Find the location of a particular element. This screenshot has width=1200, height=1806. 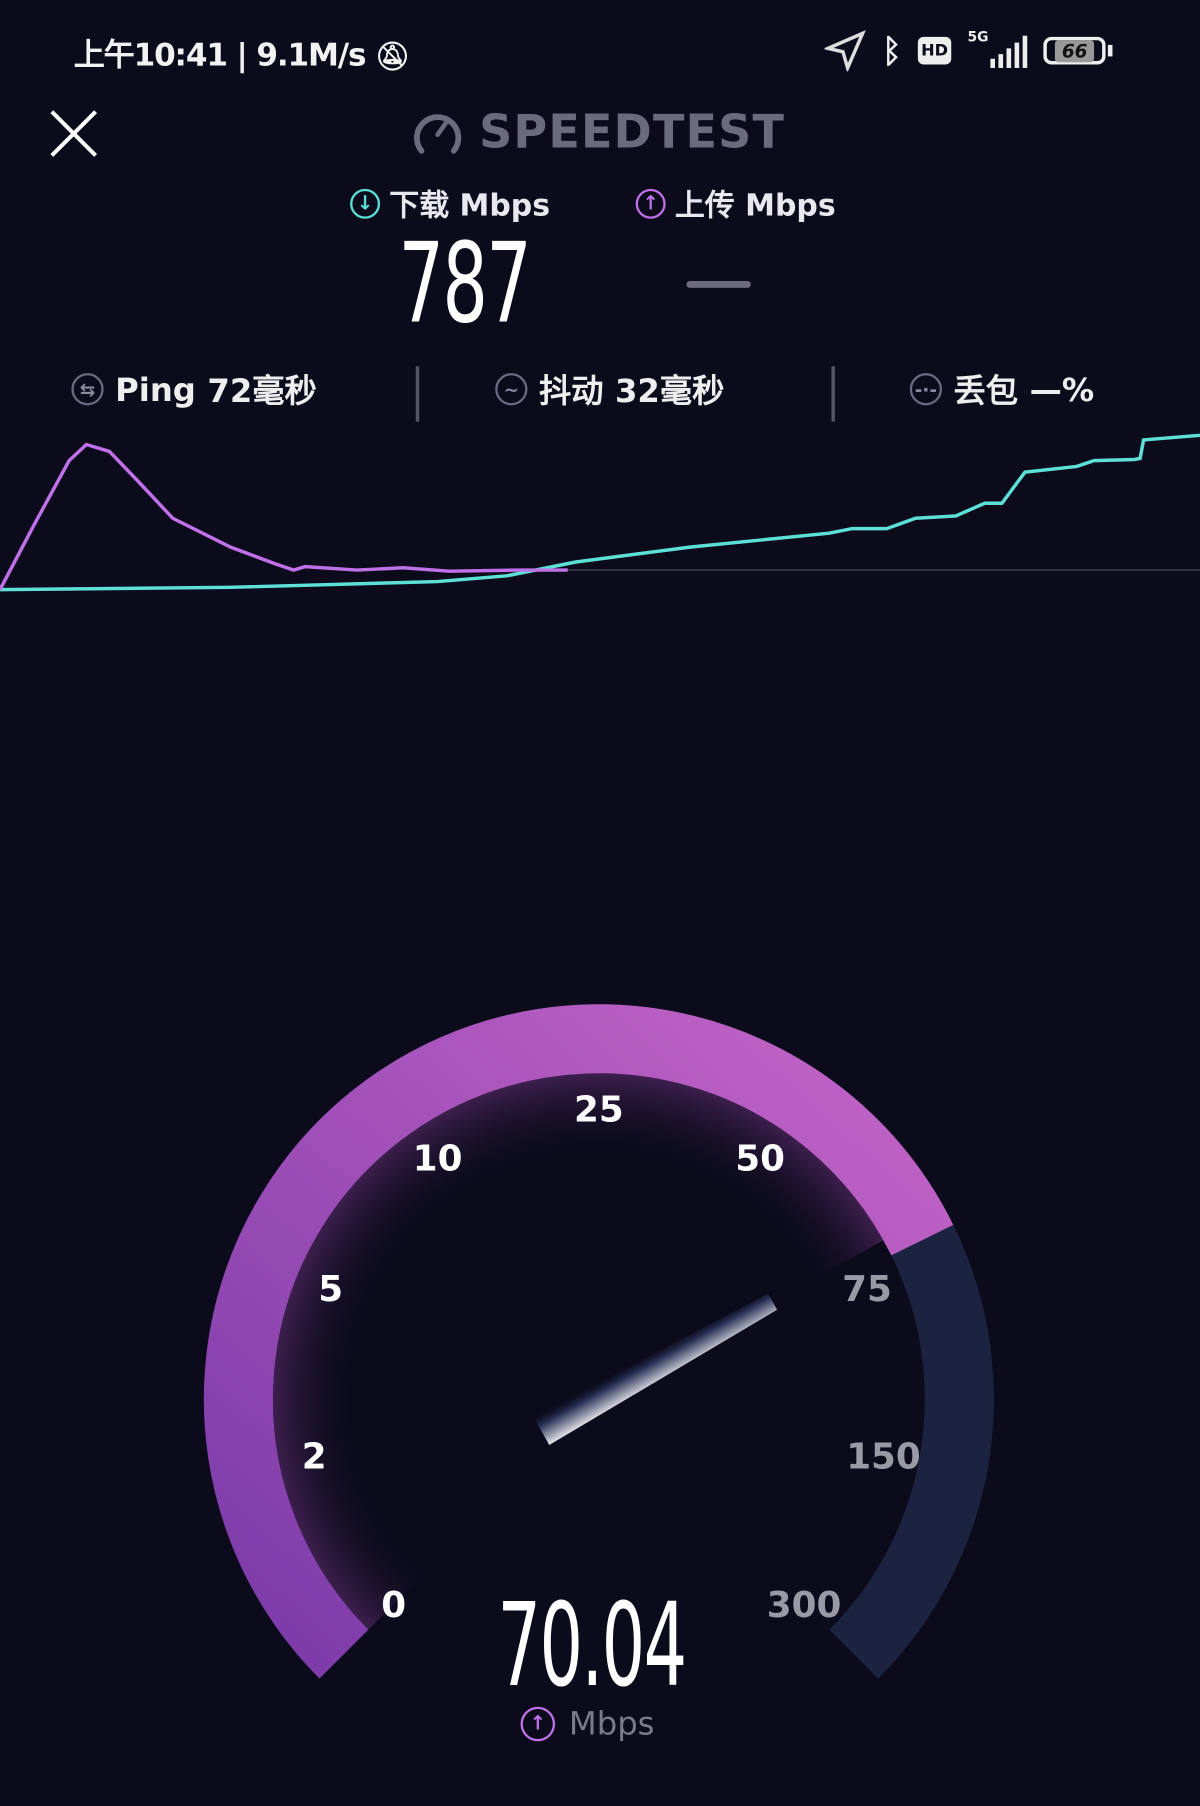

upload-value-placeholder is located at coordinates (718, 284).